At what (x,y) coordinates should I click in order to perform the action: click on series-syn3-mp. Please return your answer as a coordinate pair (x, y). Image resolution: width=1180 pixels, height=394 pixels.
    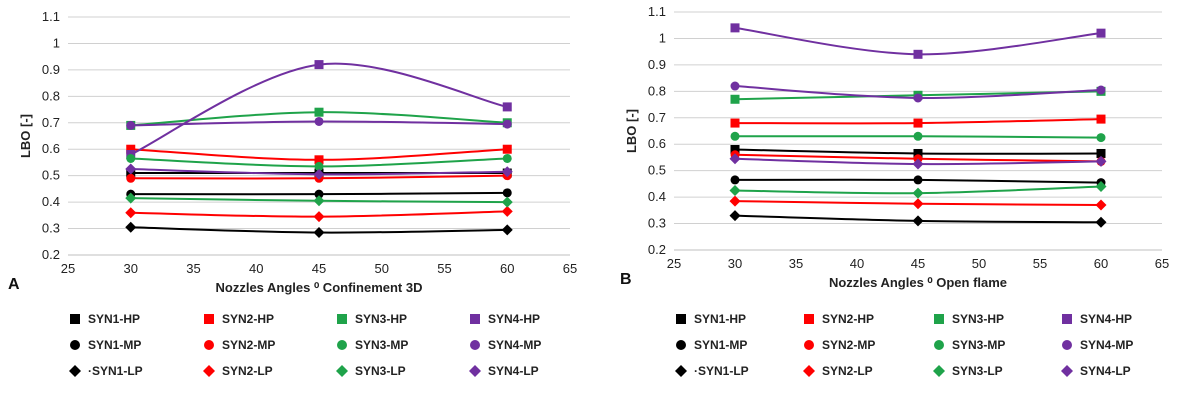
    Looking at the image, I should click on (918, 137).